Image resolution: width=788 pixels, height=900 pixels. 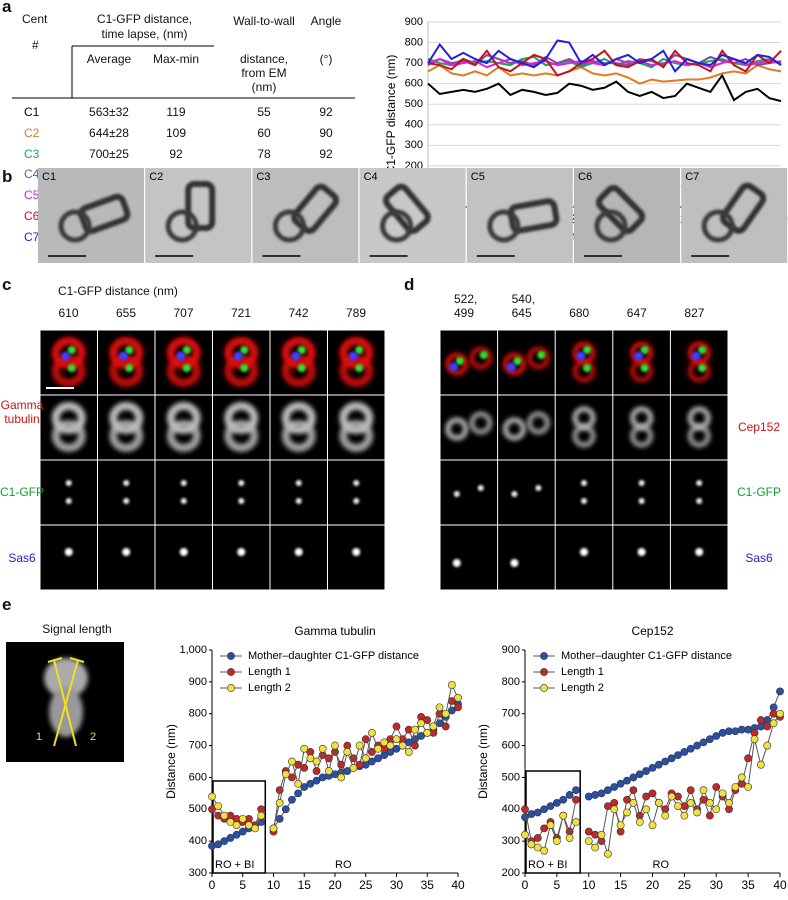 What do you see at coordinates (557, 885) in the screenshot?
I see `x-tick-label: 5` at bounding box center [557, 885].